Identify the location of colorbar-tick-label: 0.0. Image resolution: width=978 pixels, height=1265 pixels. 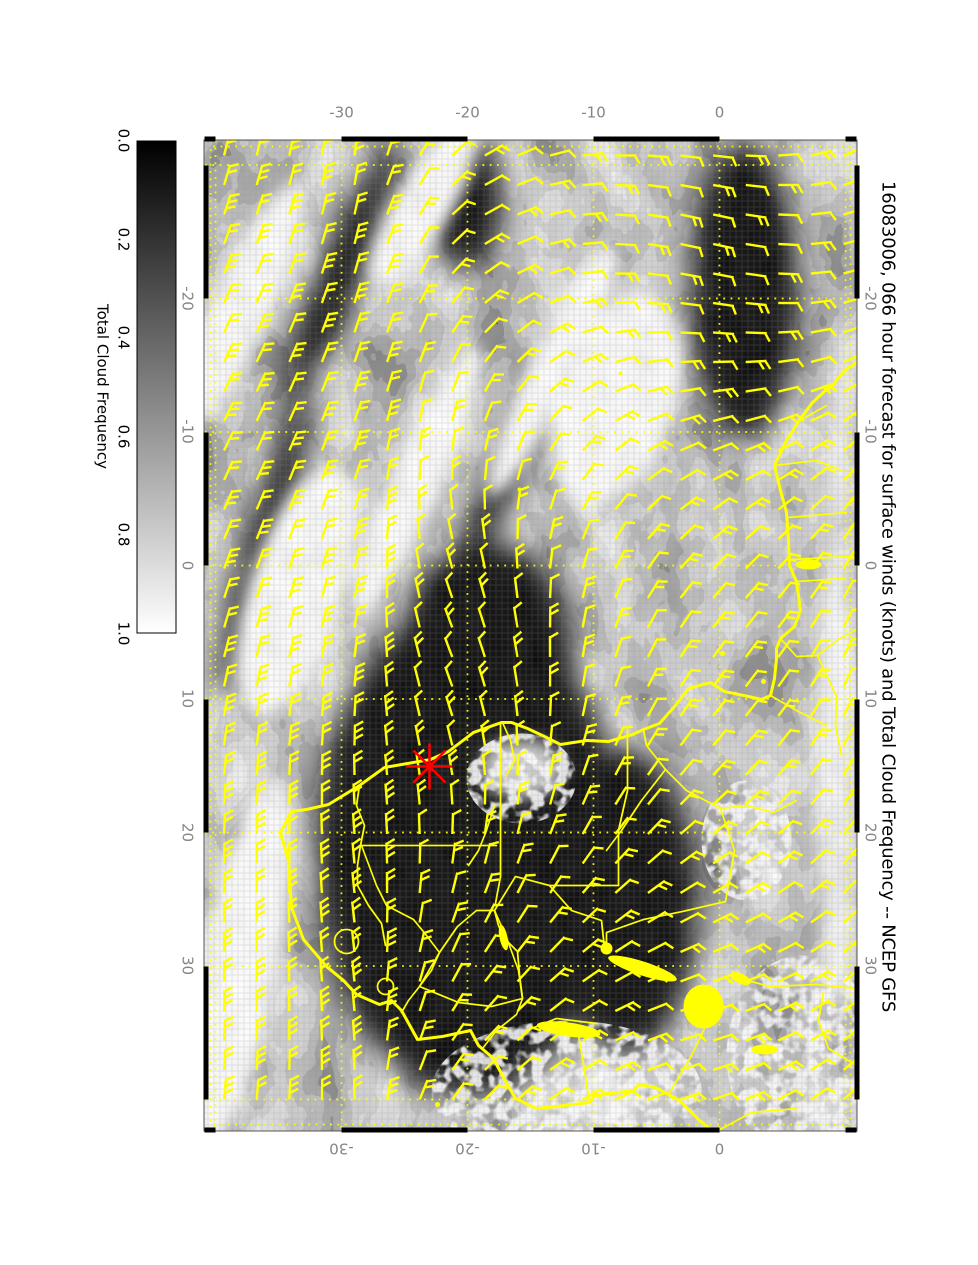
(123, 140).